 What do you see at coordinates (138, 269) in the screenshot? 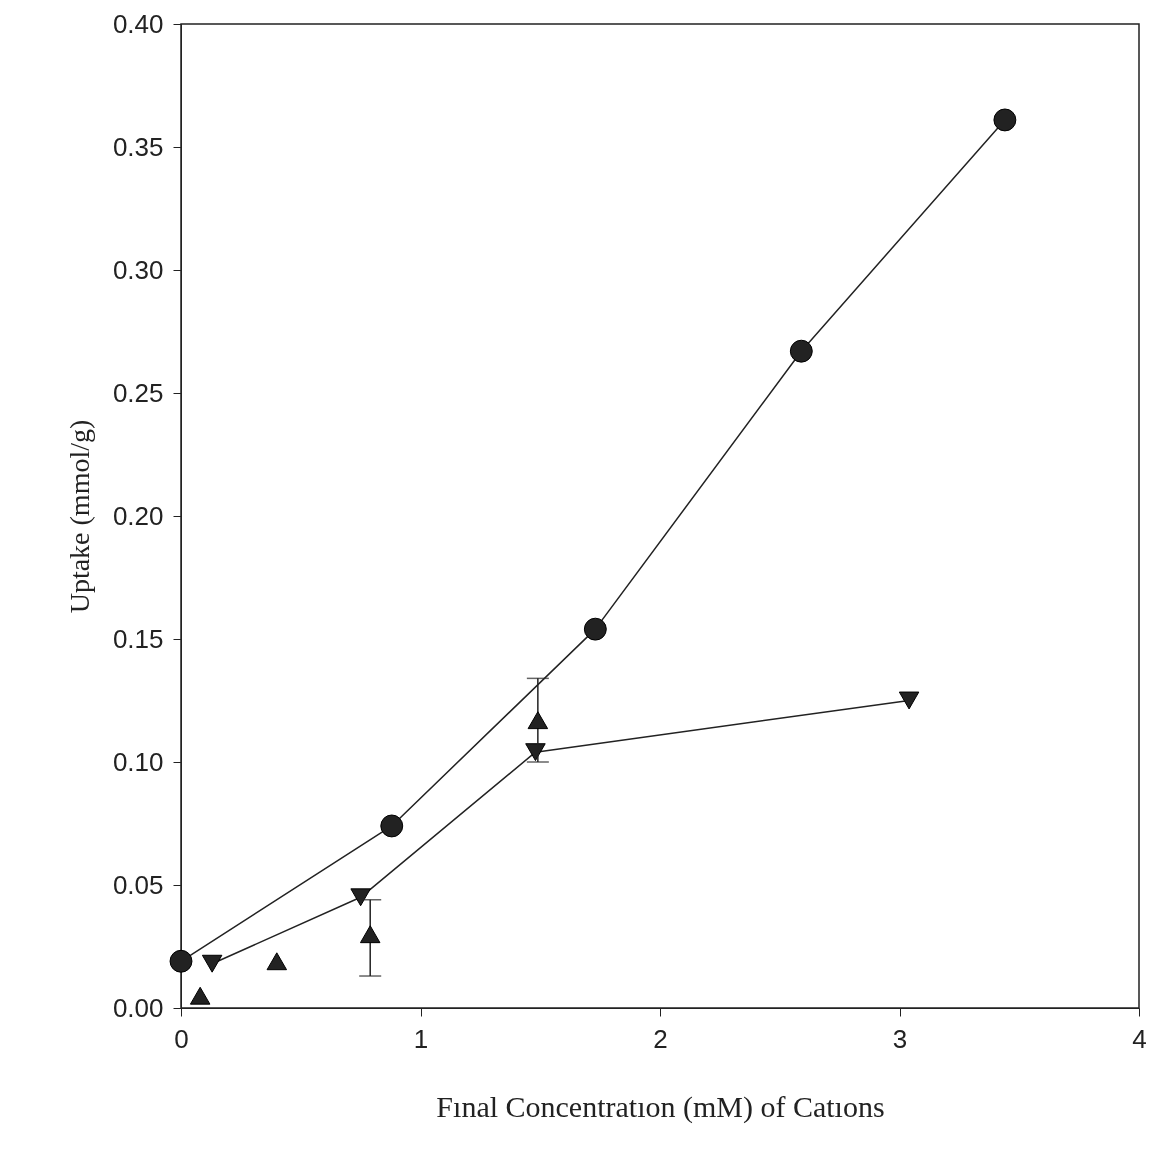
I see `y-tick-label: 0.30` at bounding box center [138, 269].